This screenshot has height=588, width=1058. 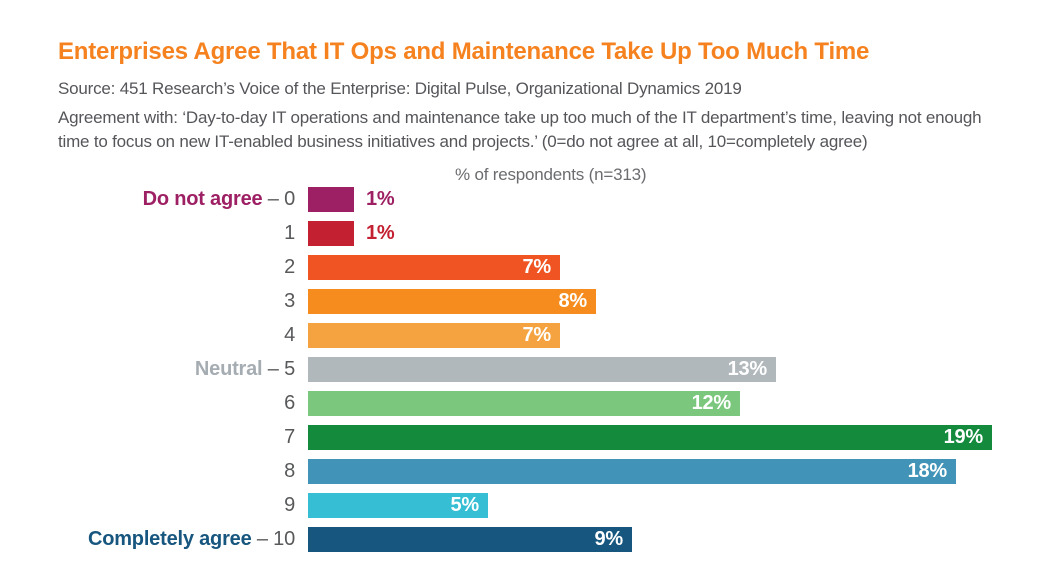 I want to click on row-label: Completely agree – 10, so click(x=191, y=539).